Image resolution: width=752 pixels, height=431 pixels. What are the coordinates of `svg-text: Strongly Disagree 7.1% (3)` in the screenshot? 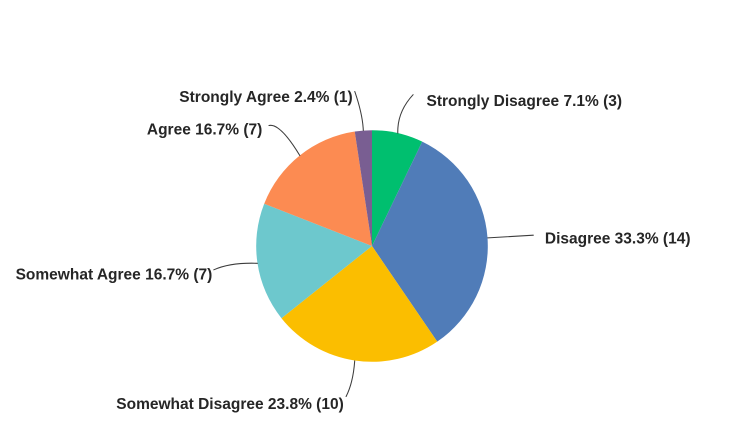 It's located at (525, 101).